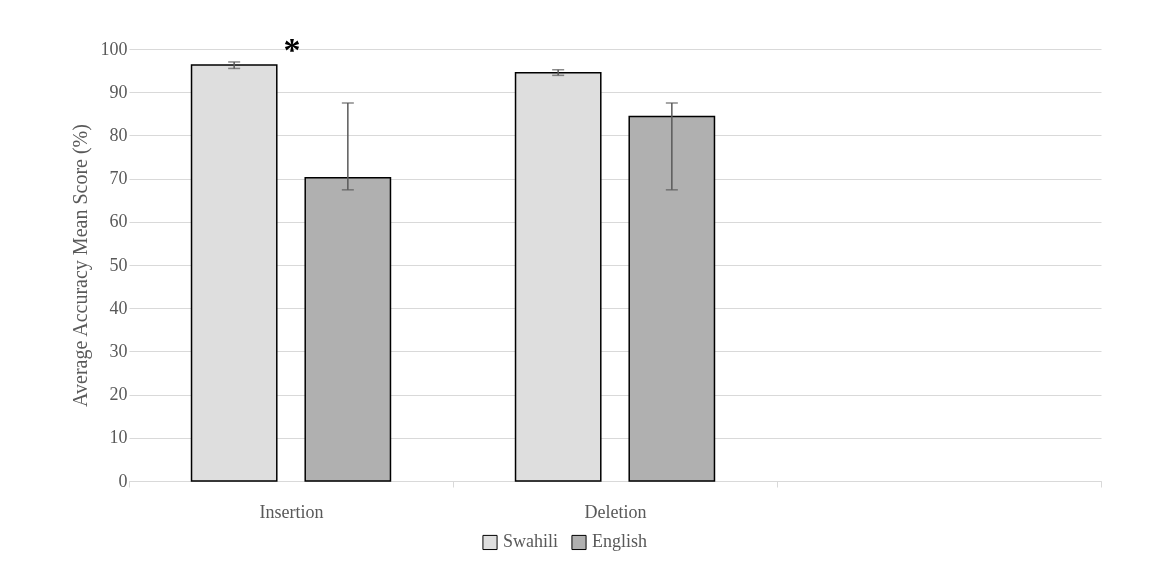 The image size is (1171, 577). I want to click on y-tick-label: 10, so click(118, 437).